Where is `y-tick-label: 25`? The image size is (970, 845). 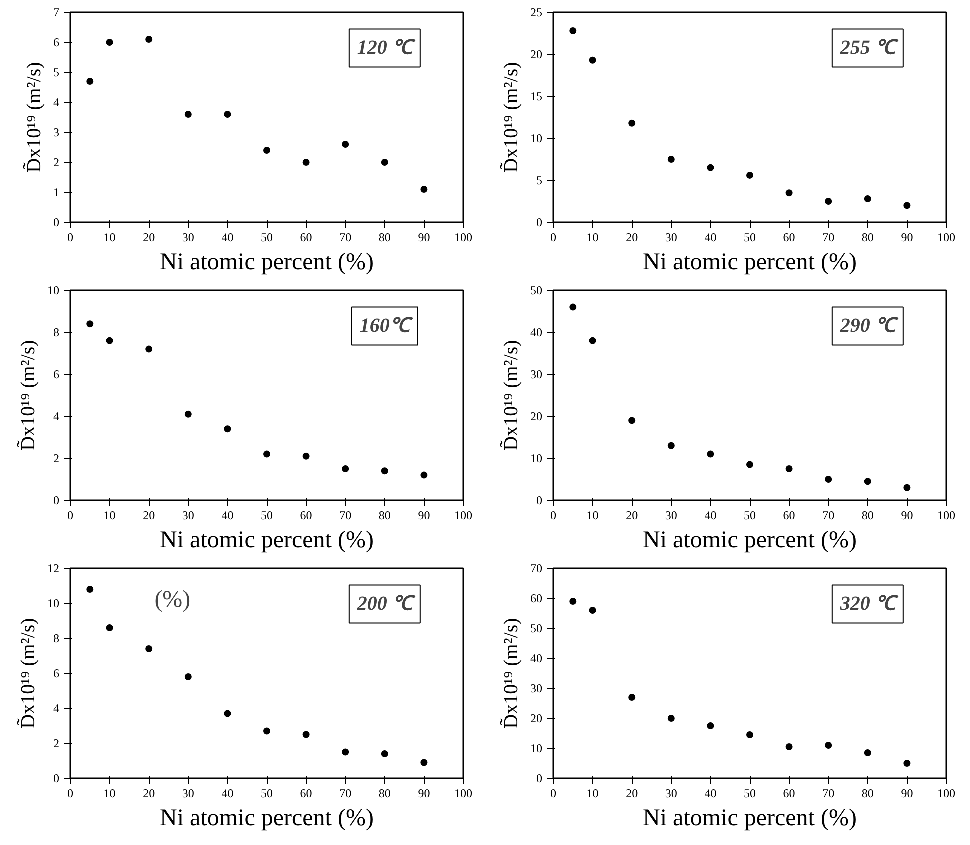 y-tick-label: 25 is located at coordinates (536, 13).